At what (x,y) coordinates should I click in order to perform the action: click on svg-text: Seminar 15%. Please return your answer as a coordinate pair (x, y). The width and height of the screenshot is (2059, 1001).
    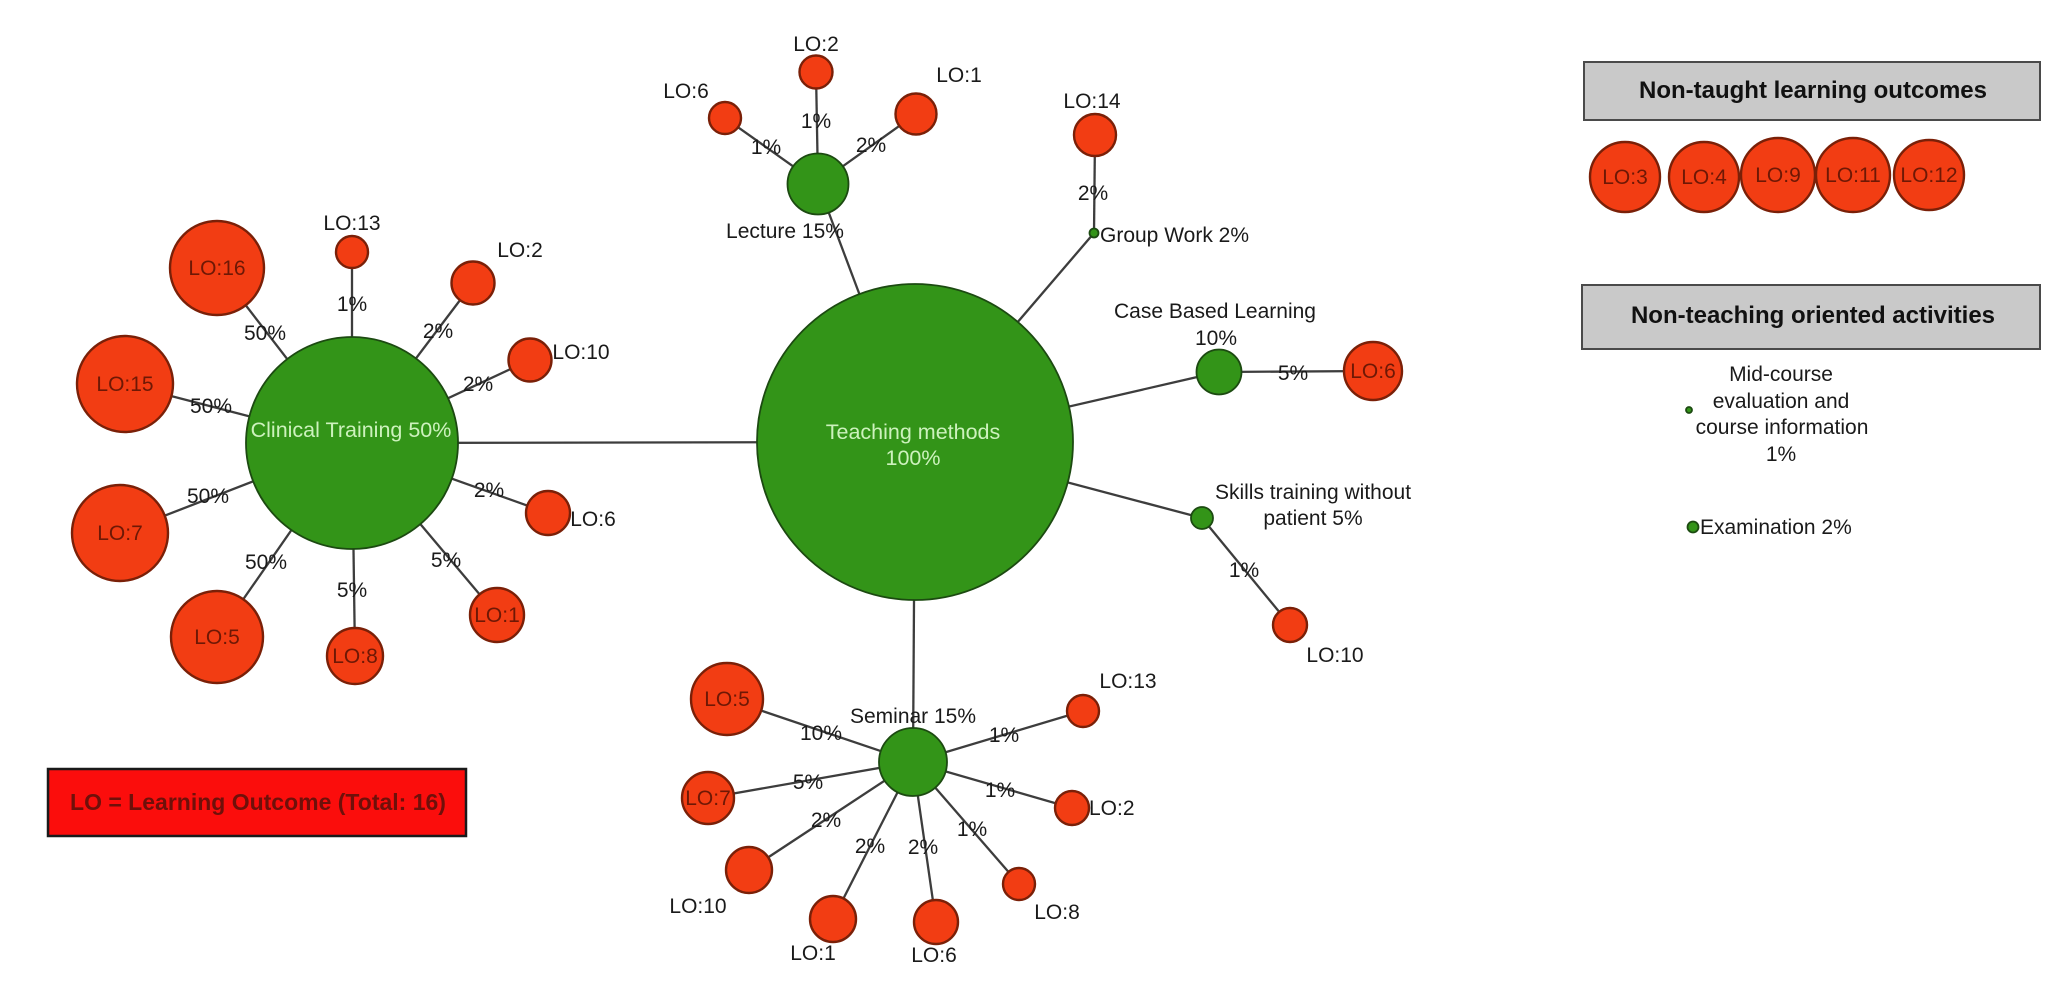
    Looking at the image, I should click on (913, 716).